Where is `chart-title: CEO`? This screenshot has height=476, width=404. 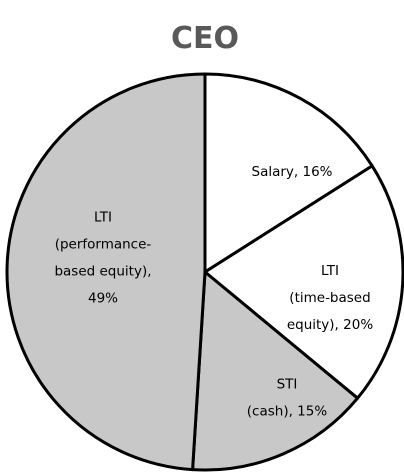
chart-title: CEO is located at coordinates (205, 38).